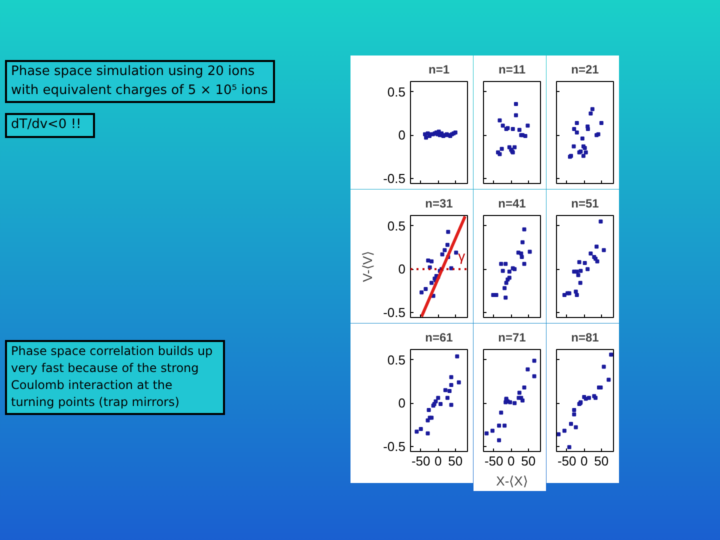 This screenshot has height=540, width=720. What do you see at coordinates (585, 69) in the screenshot?
I see `chart-title: n=21` at bounding box center [585, 69].